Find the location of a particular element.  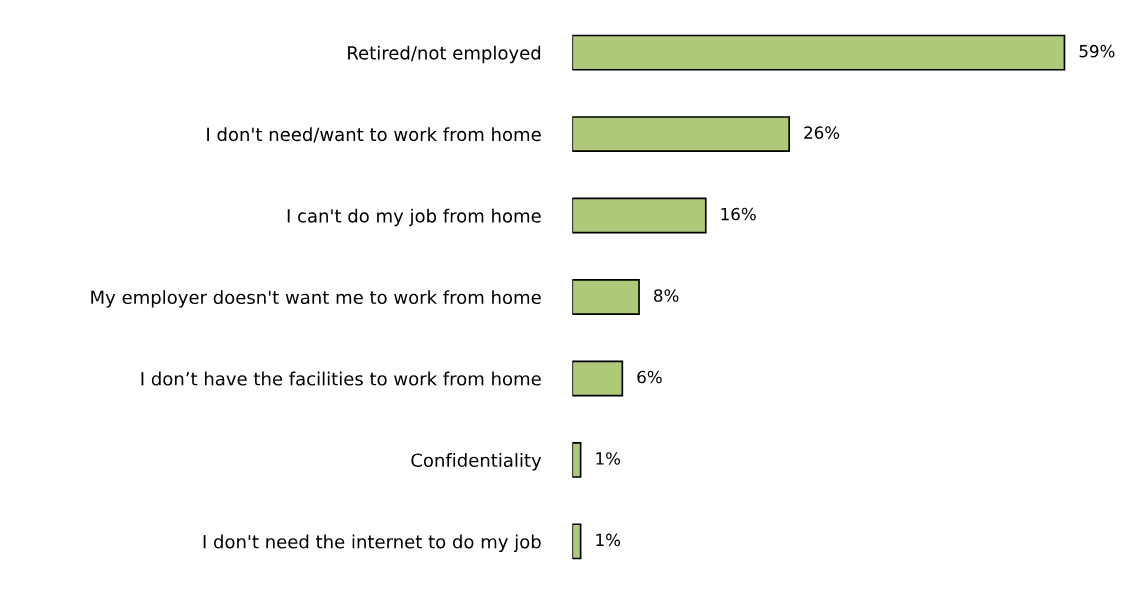

y-tick-label: Retired/not employed is located at coordinates (444, 54).